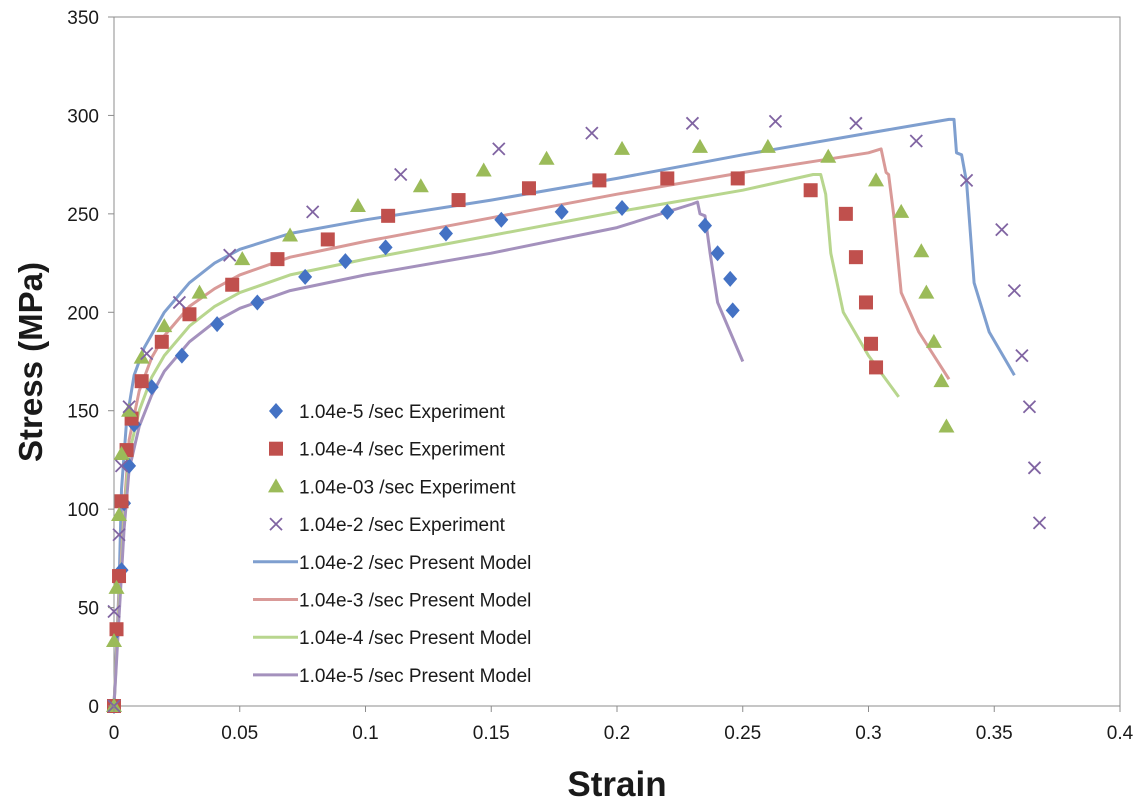 The height and width of the screenshot is (801, 1142). I want to click on legend-item: 1.04e-5 /sec Present Model, so click(392, 676).